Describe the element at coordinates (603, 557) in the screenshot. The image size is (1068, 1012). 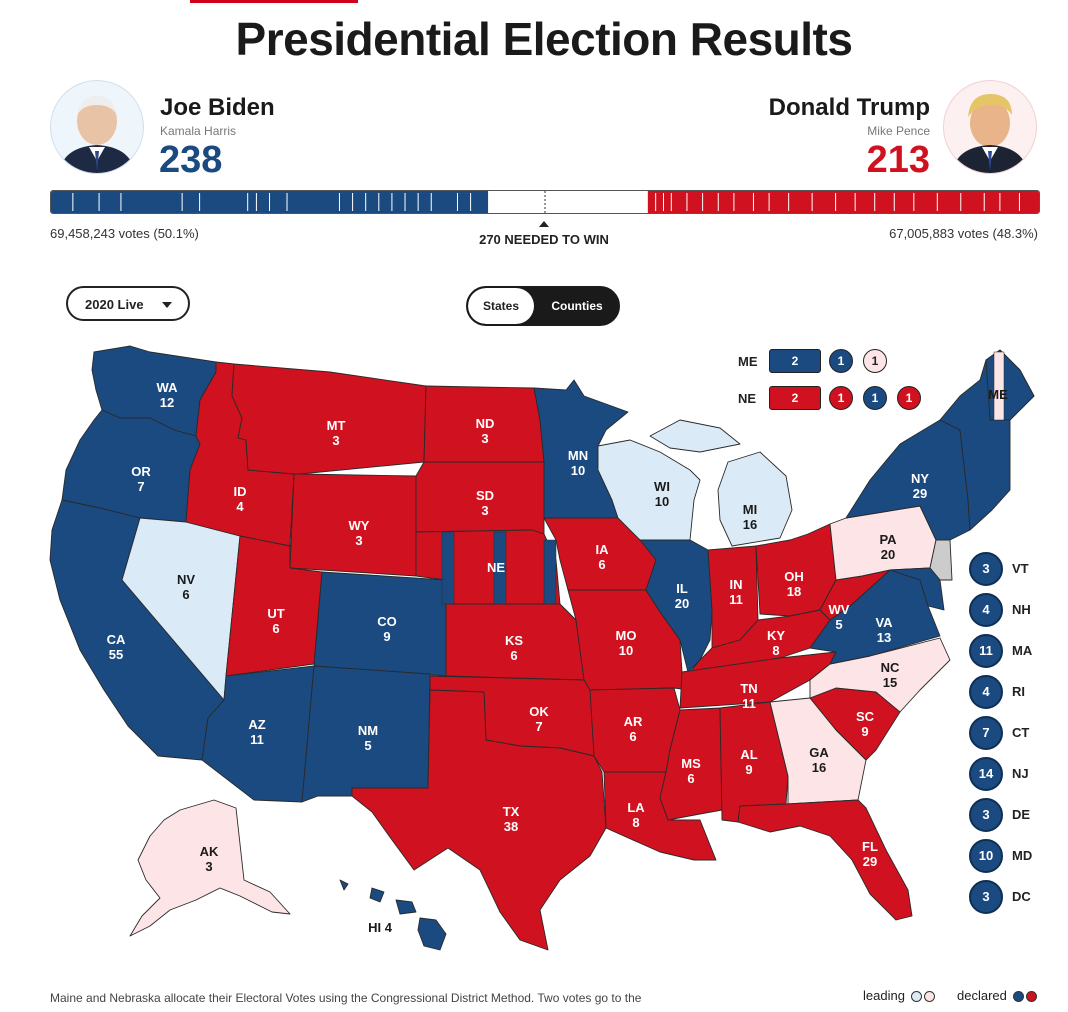
I see `state-label-ia: IA 6` at that location.